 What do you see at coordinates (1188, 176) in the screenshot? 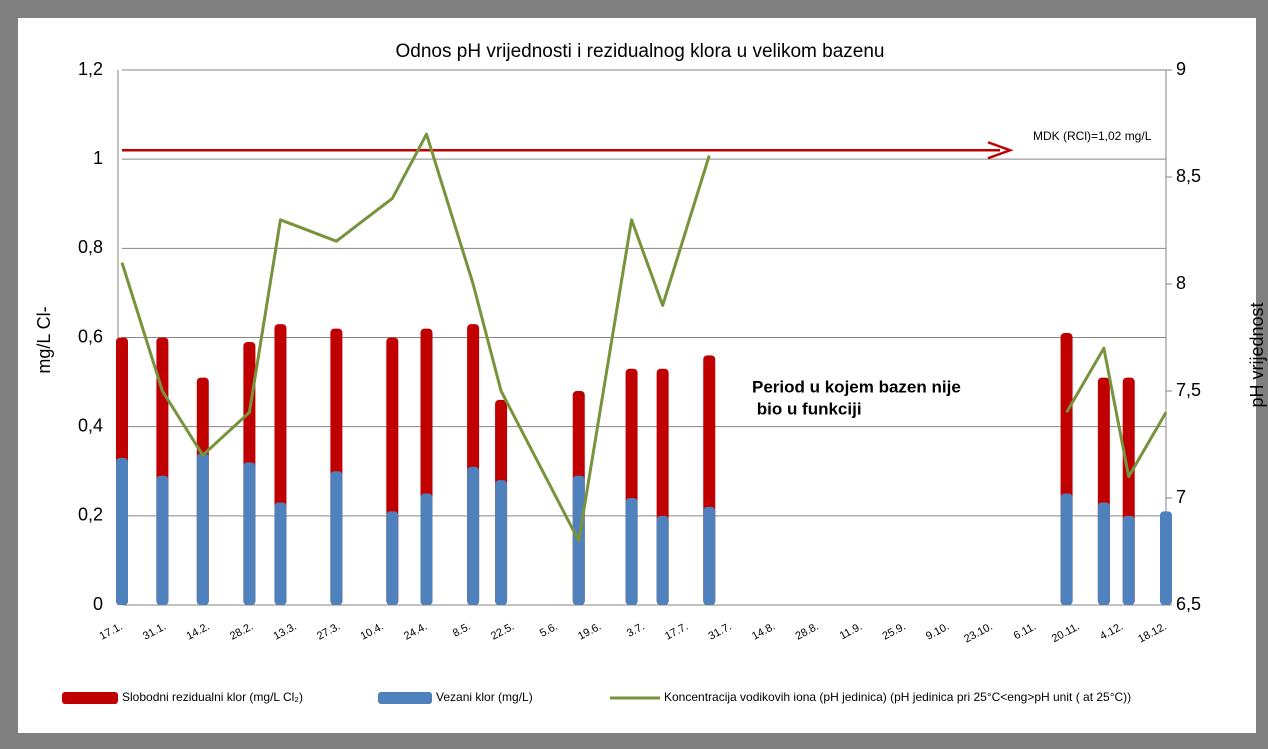
I see `y2-tick-label: 8,5` at bounding box center [1188, 176].